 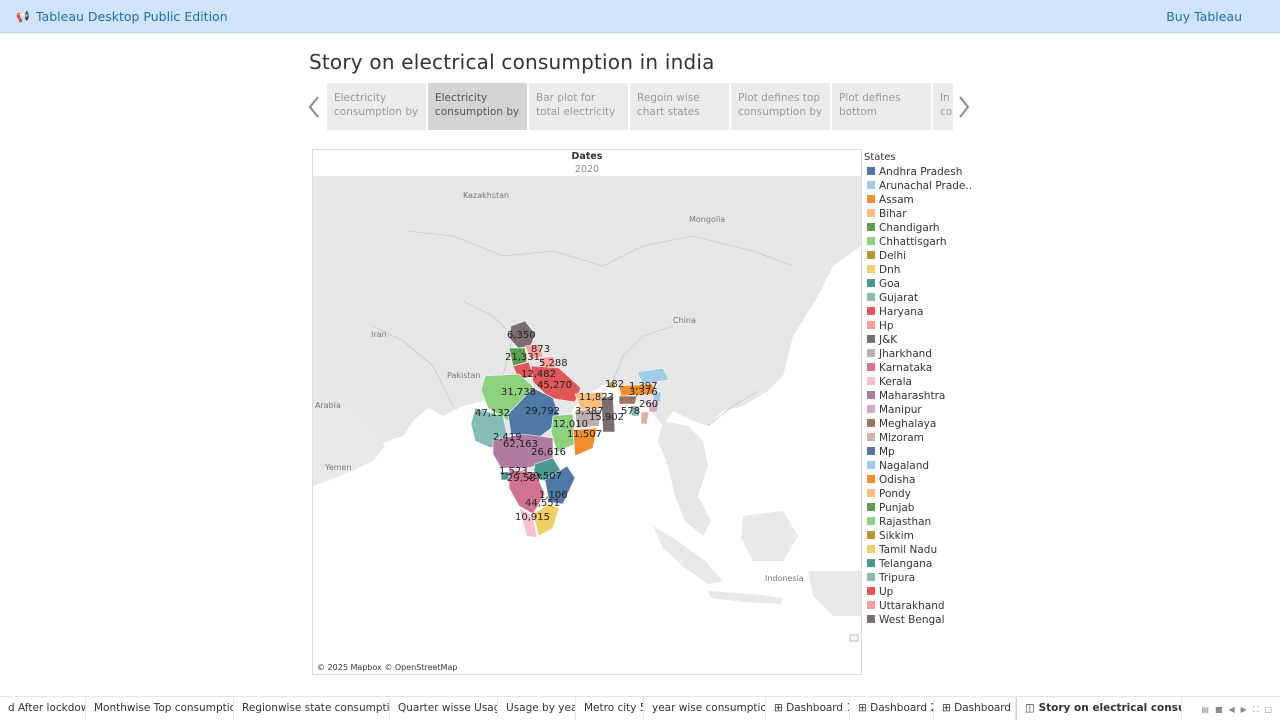 I want to click on legend-label: Tamil Nadu, so click(x=908, y=550).